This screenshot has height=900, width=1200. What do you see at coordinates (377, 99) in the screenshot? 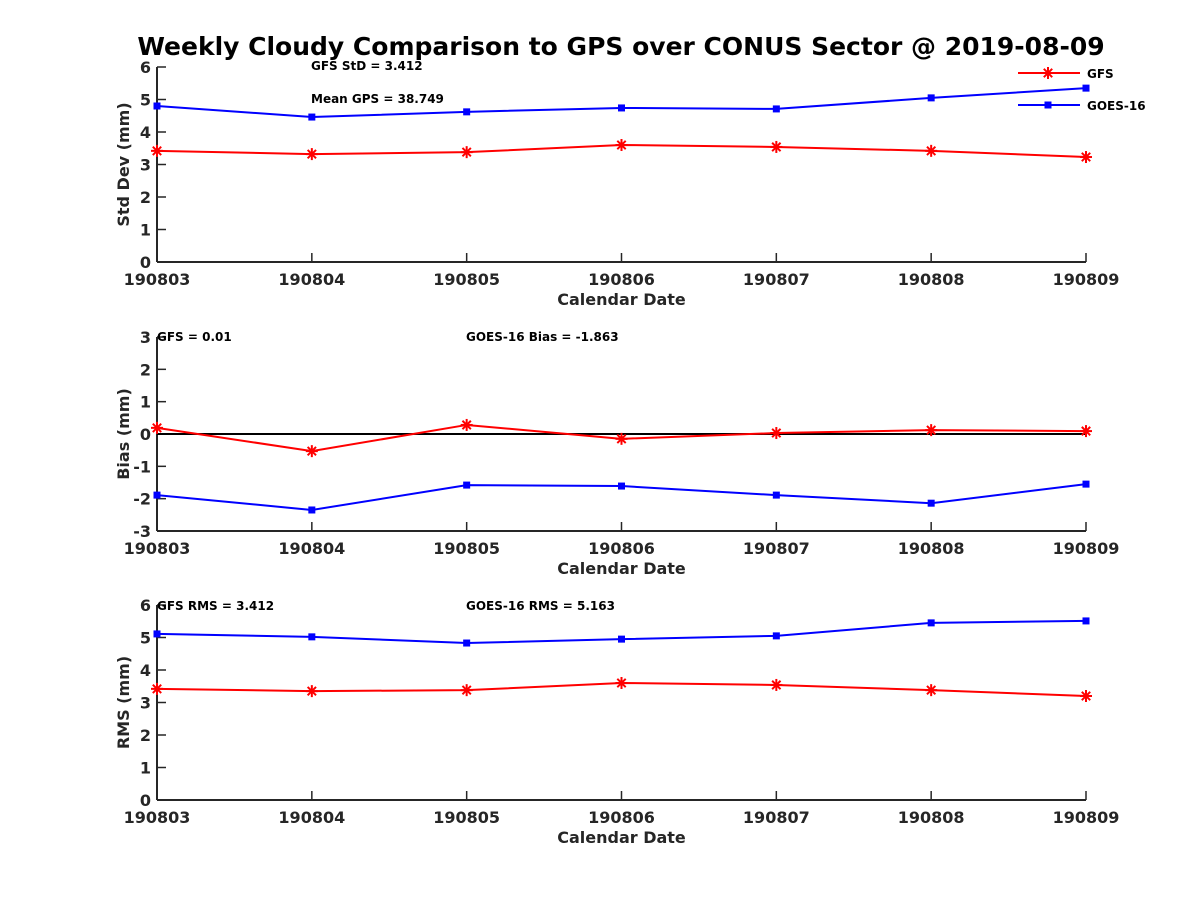
I see `panel-annotation: Mean GPS = 38.749` at bounding box center [377, 99].